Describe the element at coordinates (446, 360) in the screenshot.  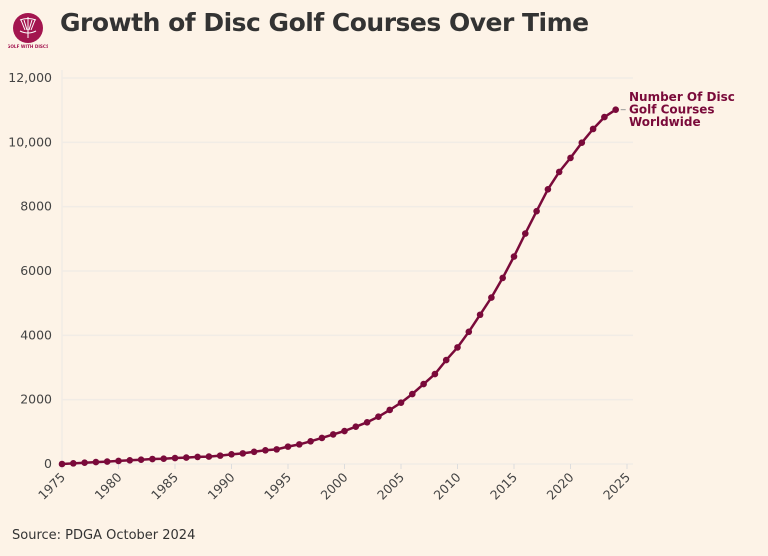
I see `data-point-2009` at that location.